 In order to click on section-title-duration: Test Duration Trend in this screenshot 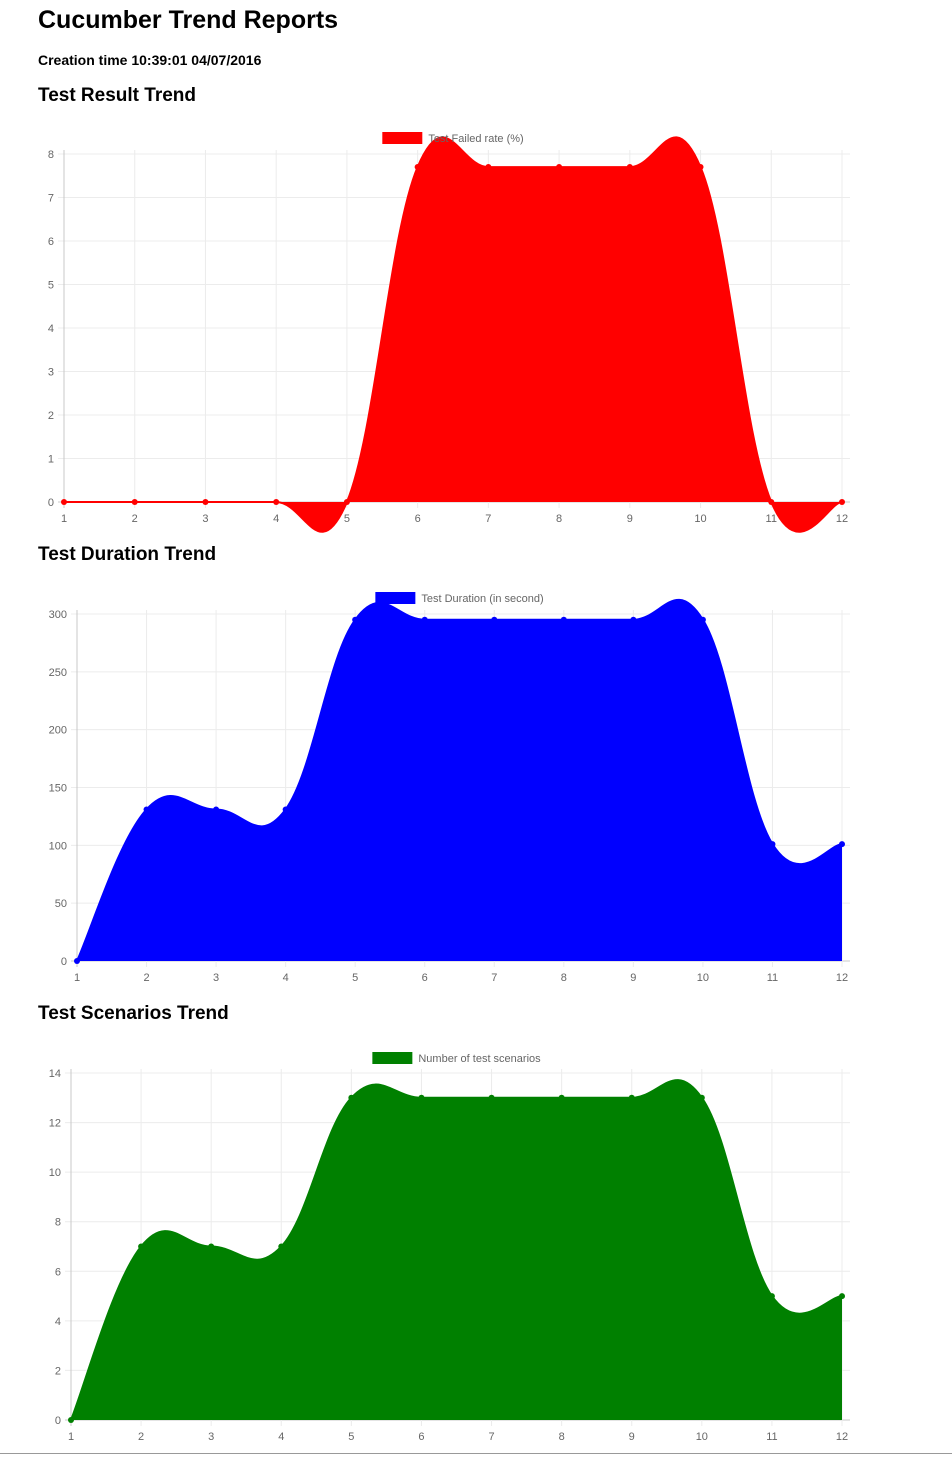, I will do `click(127, 554)`.